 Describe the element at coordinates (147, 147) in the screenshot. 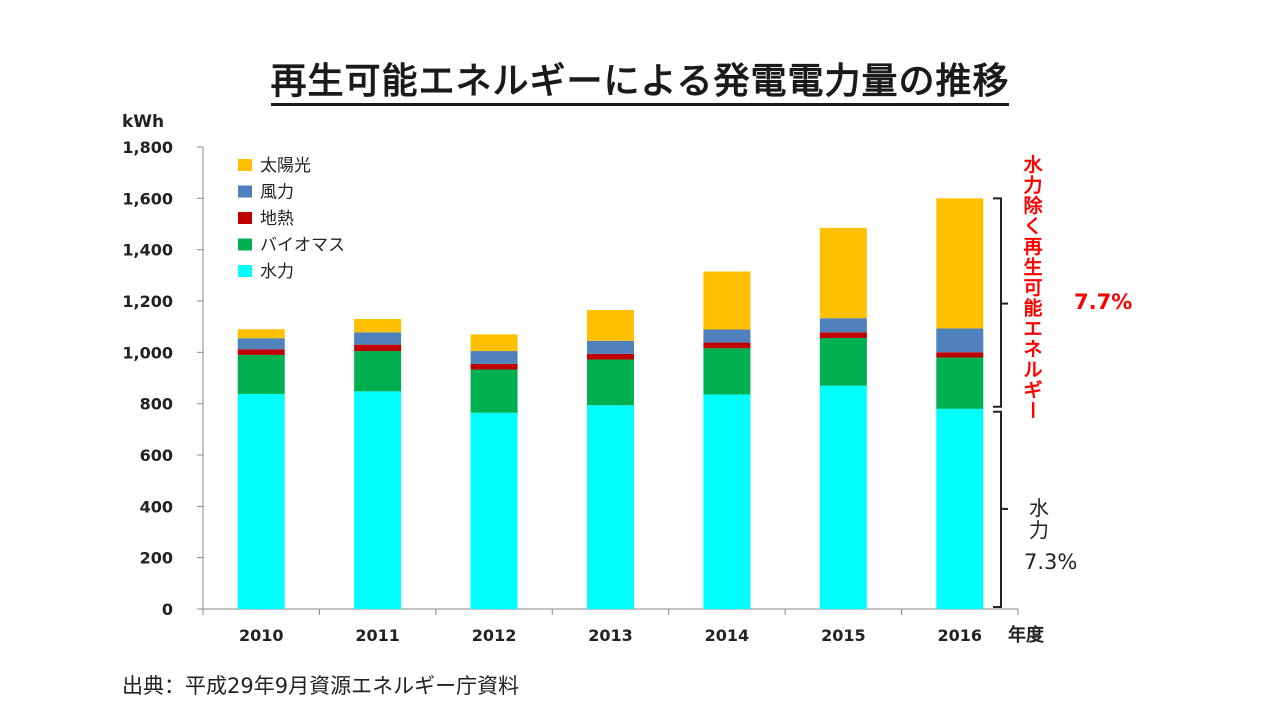

I see `y-tick-label: 1,800` at that location.